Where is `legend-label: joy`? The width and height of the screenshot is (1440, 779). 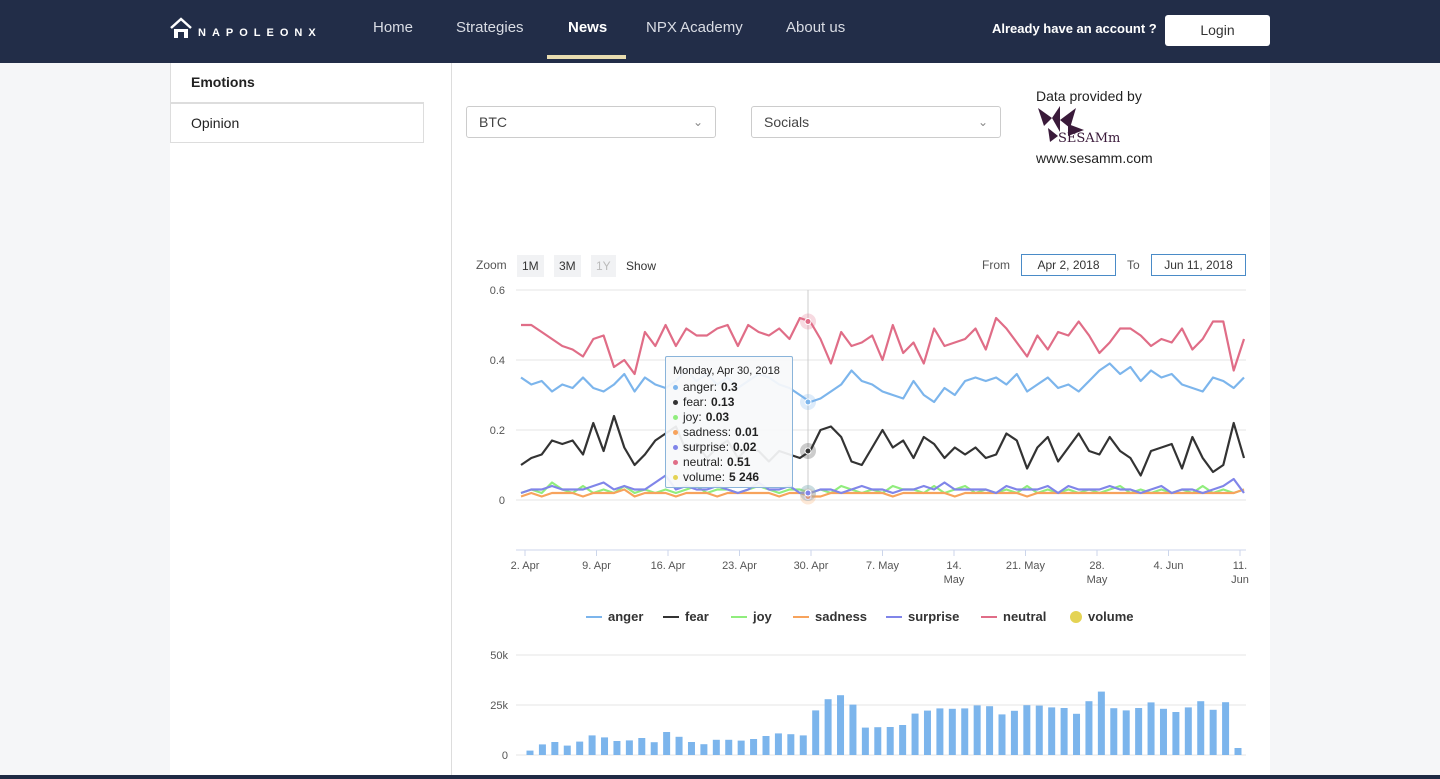 legend-label: joy is located at coordinates (762, 616).